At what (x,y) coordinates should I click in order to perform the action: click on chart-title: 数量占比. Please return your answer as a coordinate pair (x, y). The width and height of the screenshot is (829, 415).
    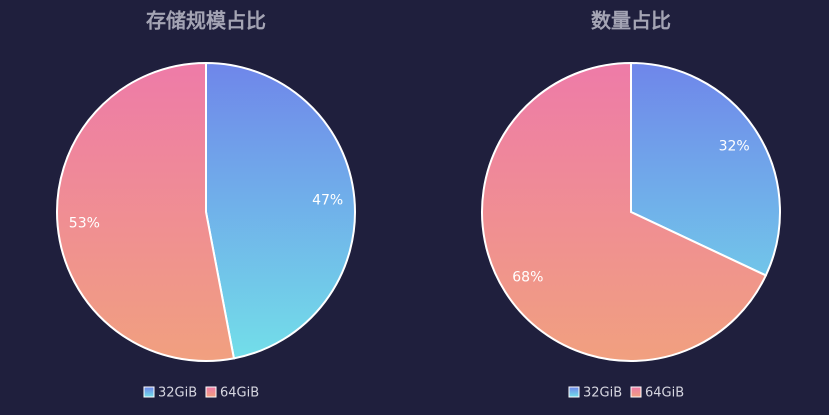
    Looking at the image, I should click on (631, 21).